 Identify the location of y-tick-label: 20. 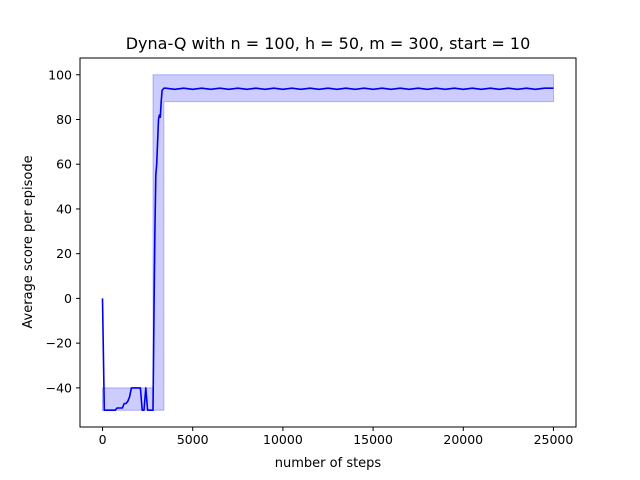
(64, 253).